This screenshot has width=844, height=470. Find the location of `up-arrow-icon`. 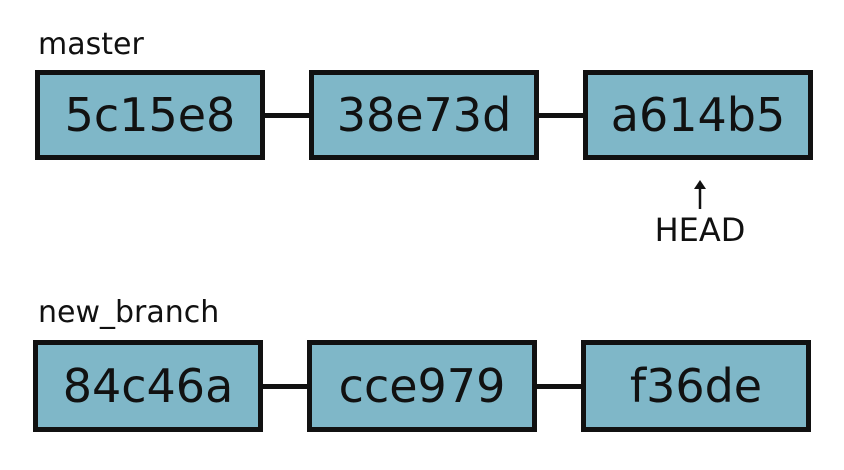

up-arrow-icon is located at coordinates (700, 194).